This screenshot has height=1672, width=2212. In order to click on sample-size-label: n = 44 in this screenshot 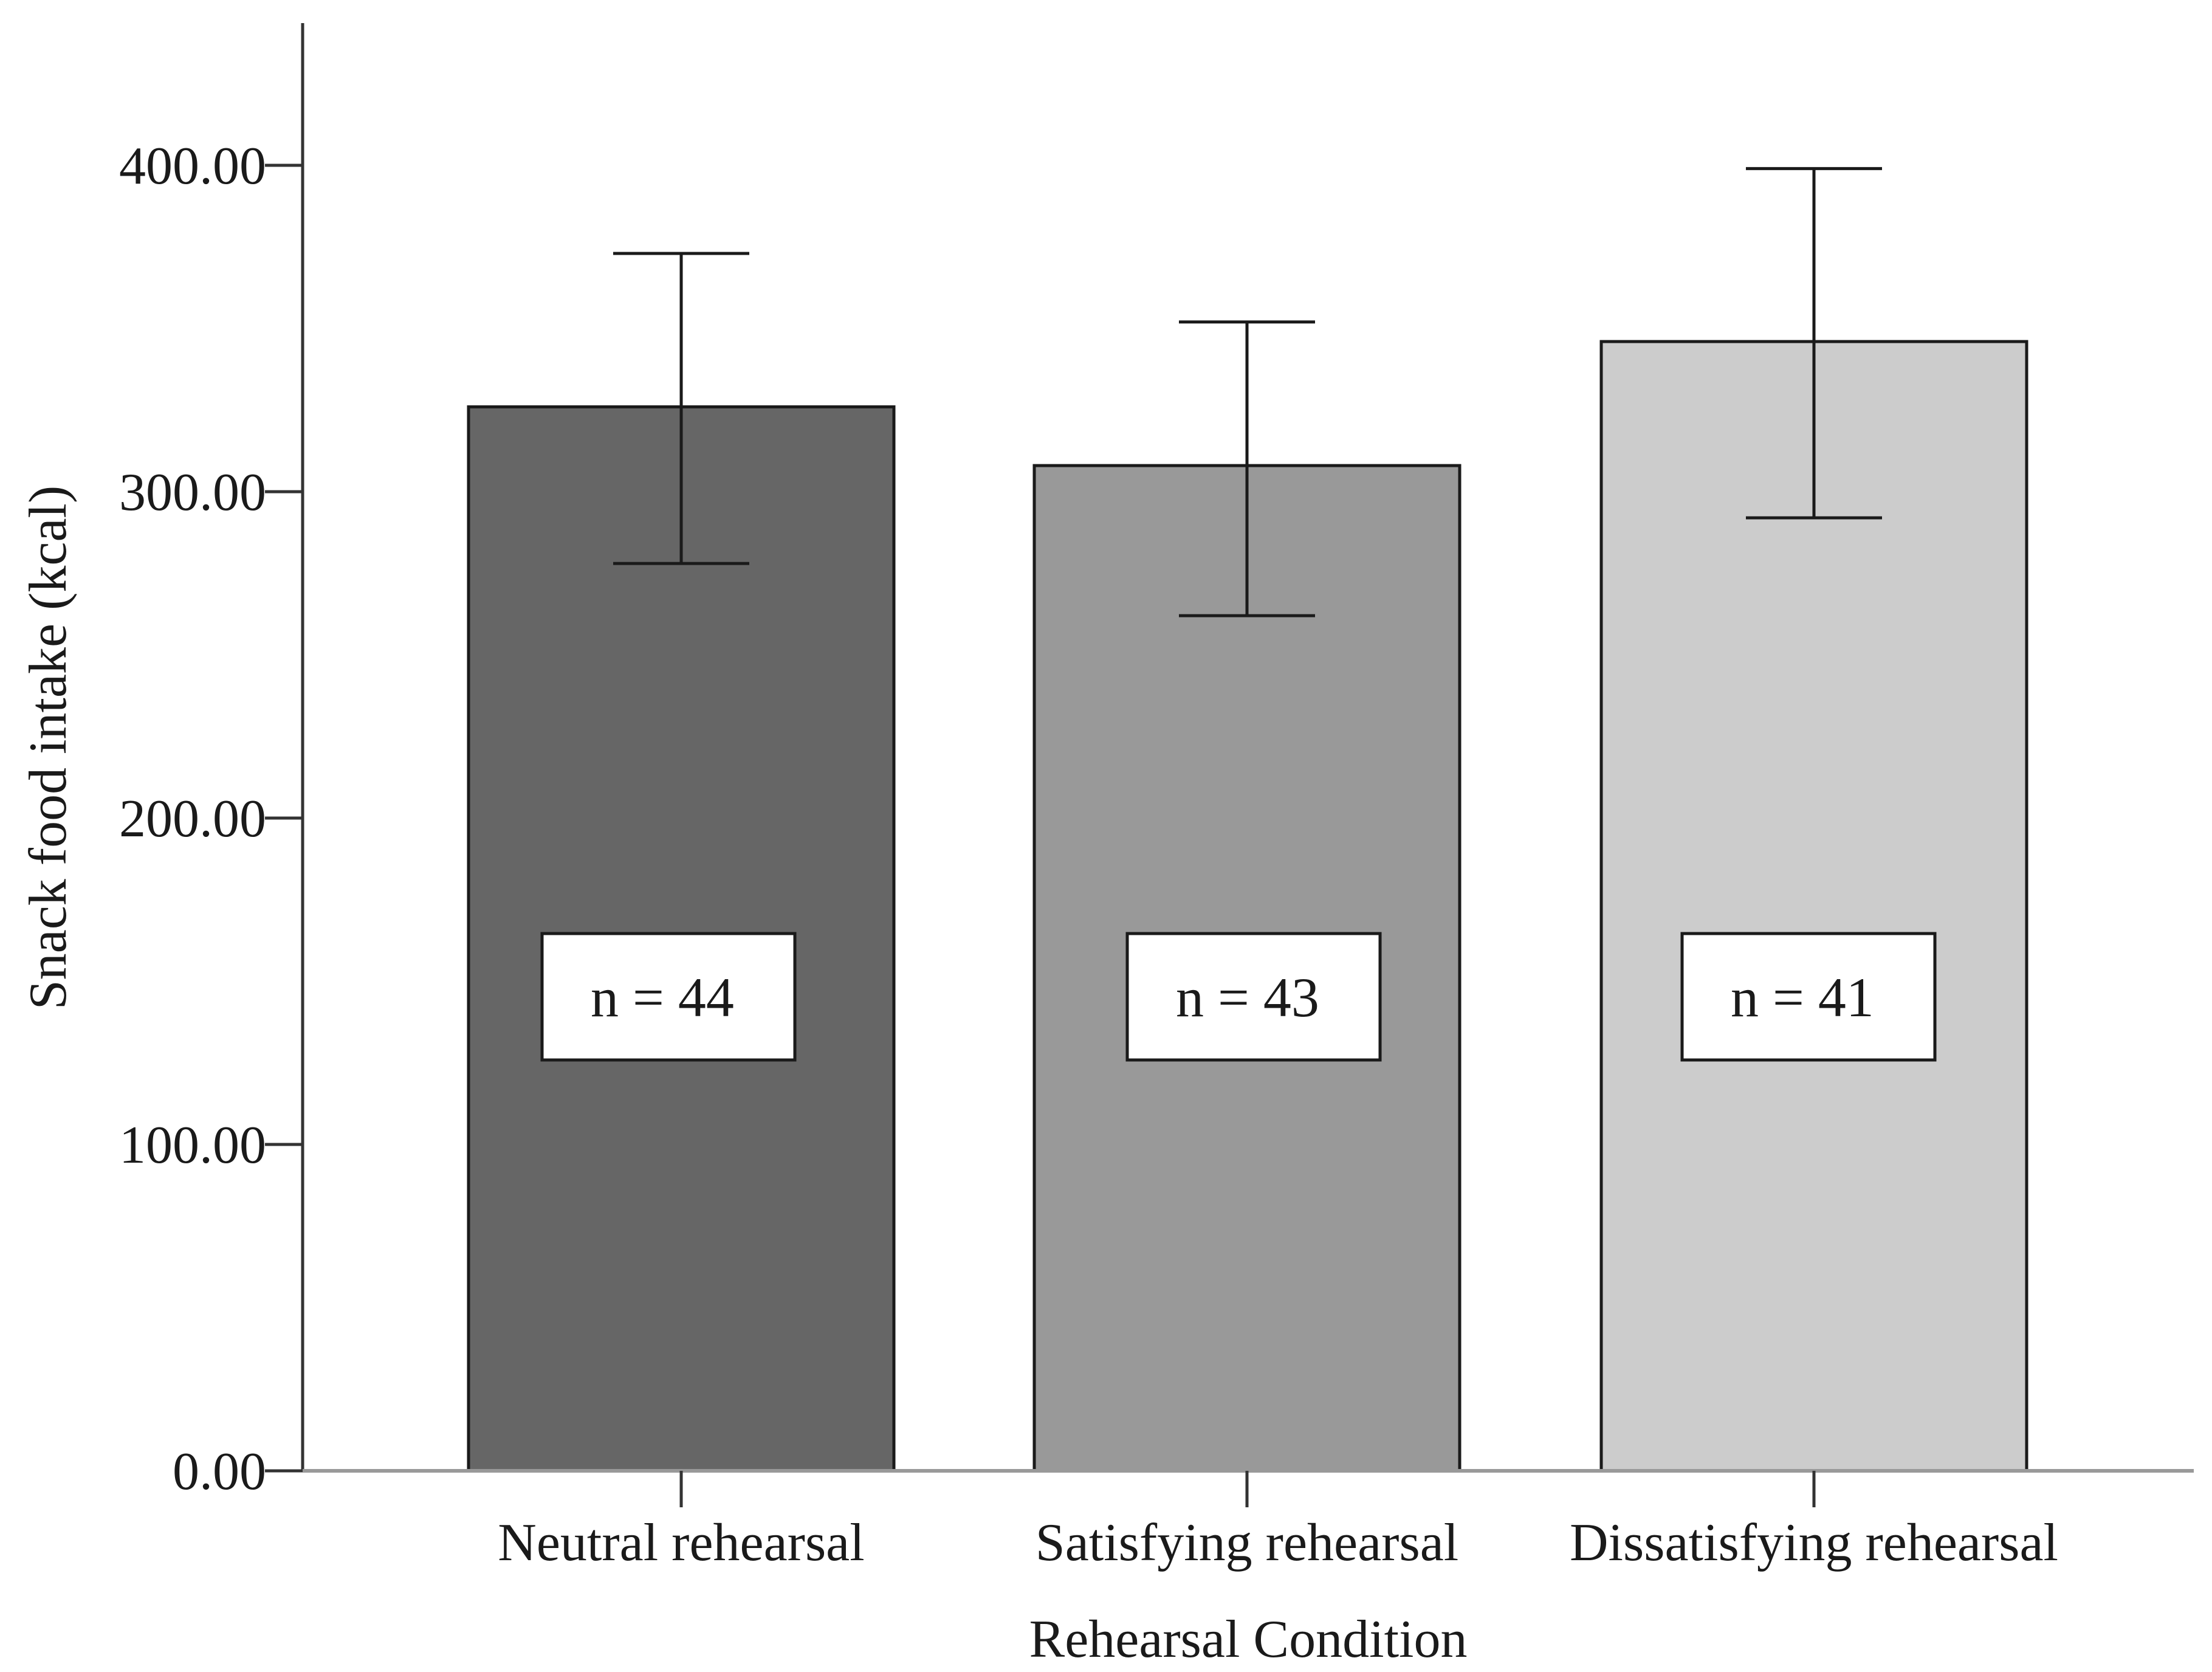, I will do `click(662, 997)`.